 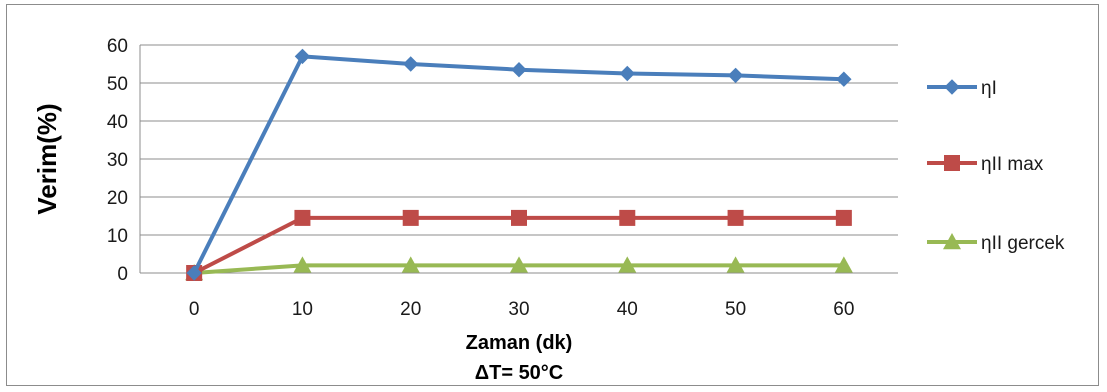 What do you see at coordinates (302, 309) in the screenshot?
I see `x-tick-label: 10` at bounding box center [302, 309].